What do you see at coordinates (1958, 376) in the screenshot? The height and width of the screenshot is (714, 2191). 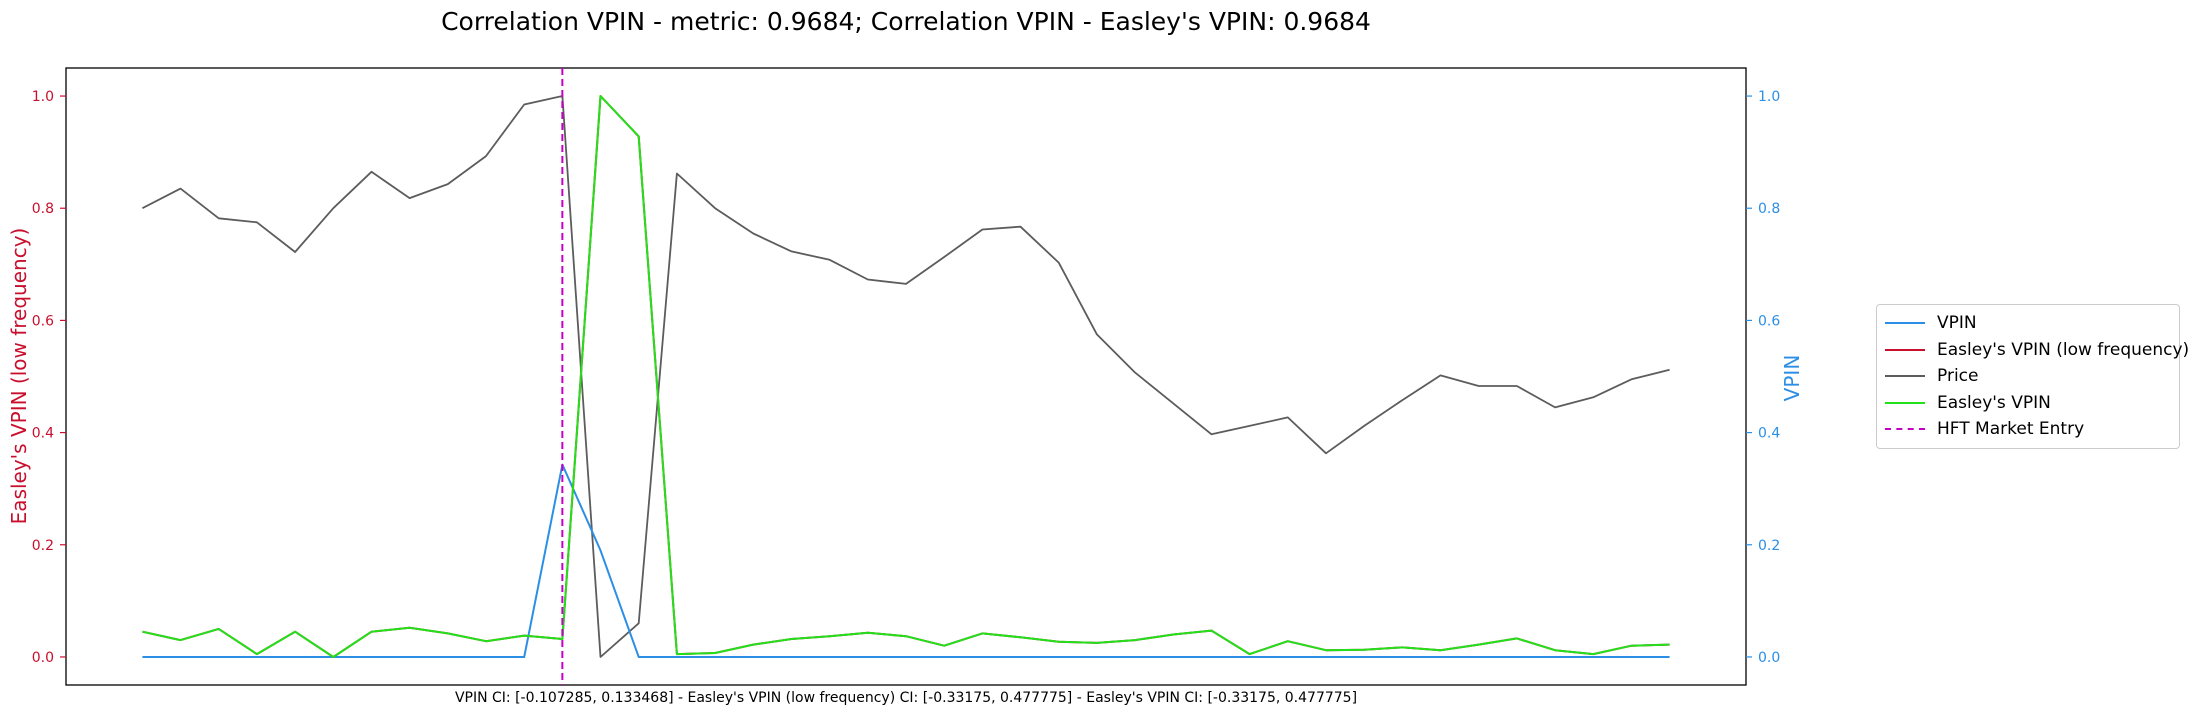 I see `legend-label: Price` at bounding box center [1958, 376].